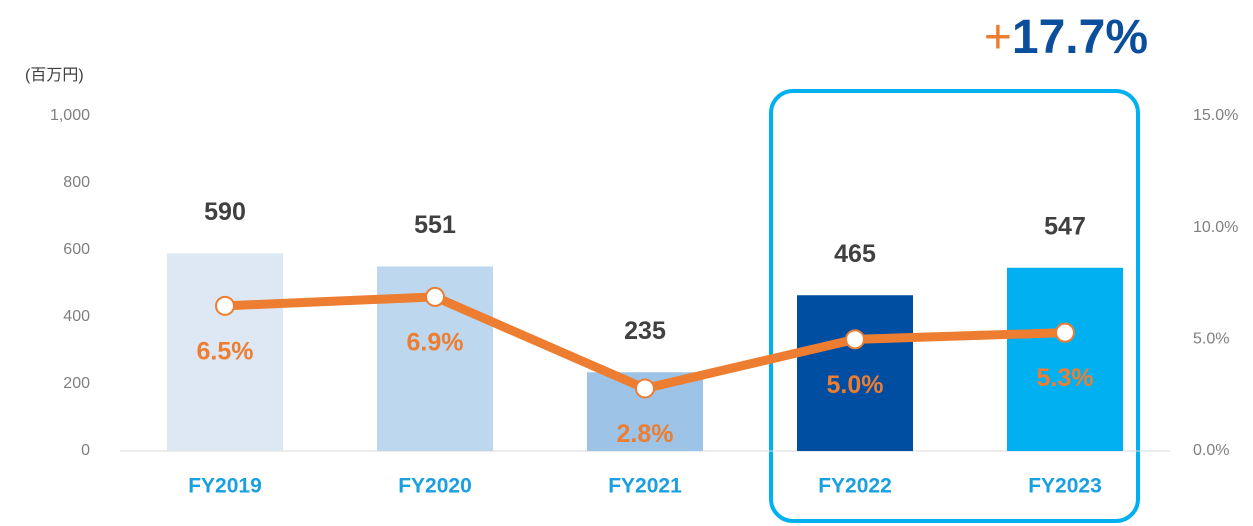 The width and height of the screenshot is (1253, 526). Describe the element at coordinates (1065, 378) in the screenshot. I see `line-value-label: 5.3%` at that location.